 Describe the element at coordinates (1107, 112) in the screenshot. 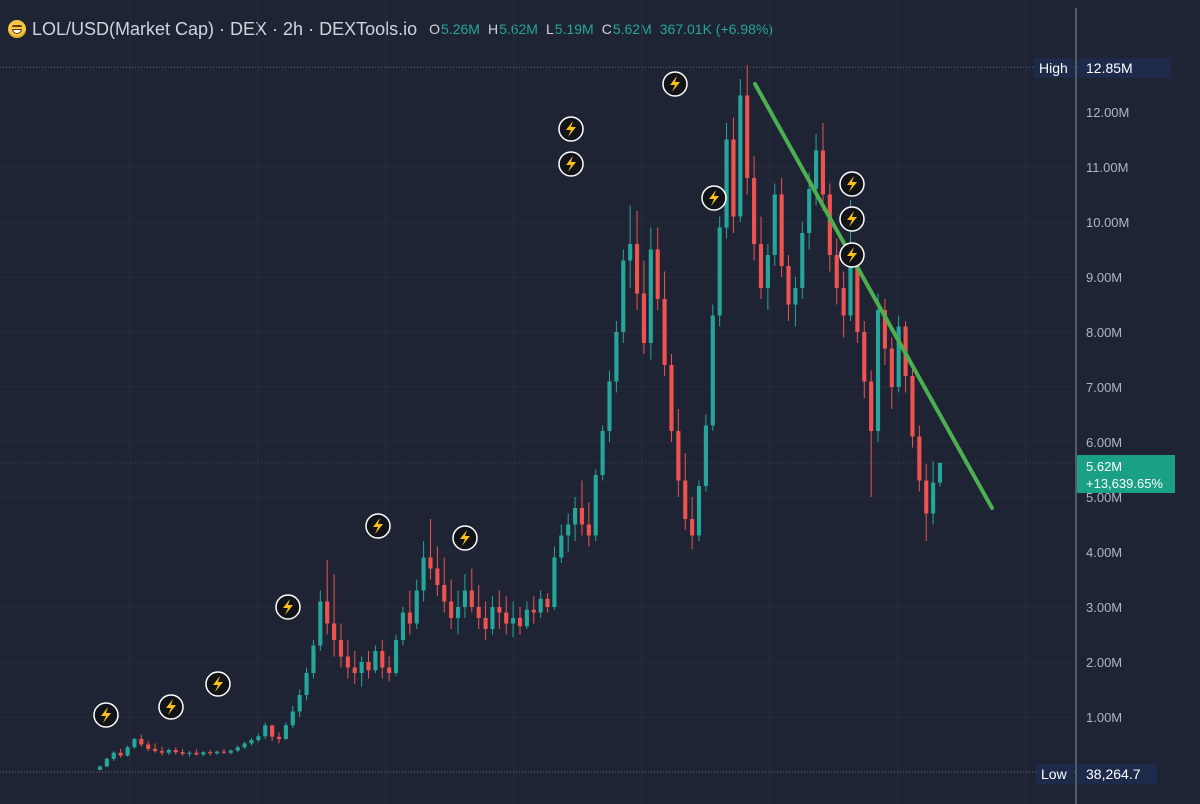

I see `price-axis-tick-label: 12.00M` at that location.